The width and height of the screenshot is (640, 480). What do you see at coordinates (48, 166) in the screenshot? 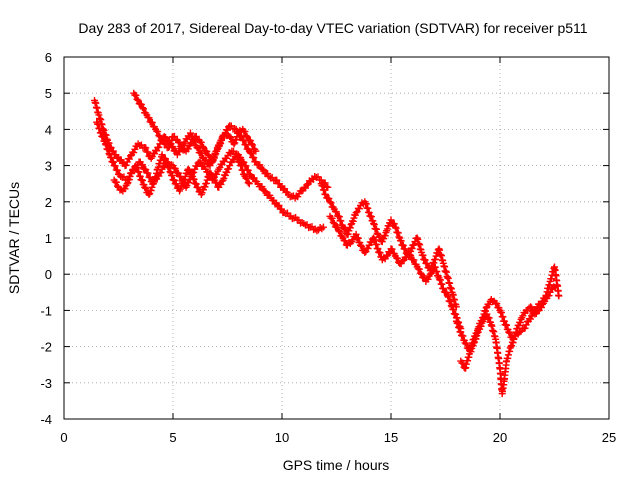
I see `y-tick-label: 3` at bounding box center [48, 166].